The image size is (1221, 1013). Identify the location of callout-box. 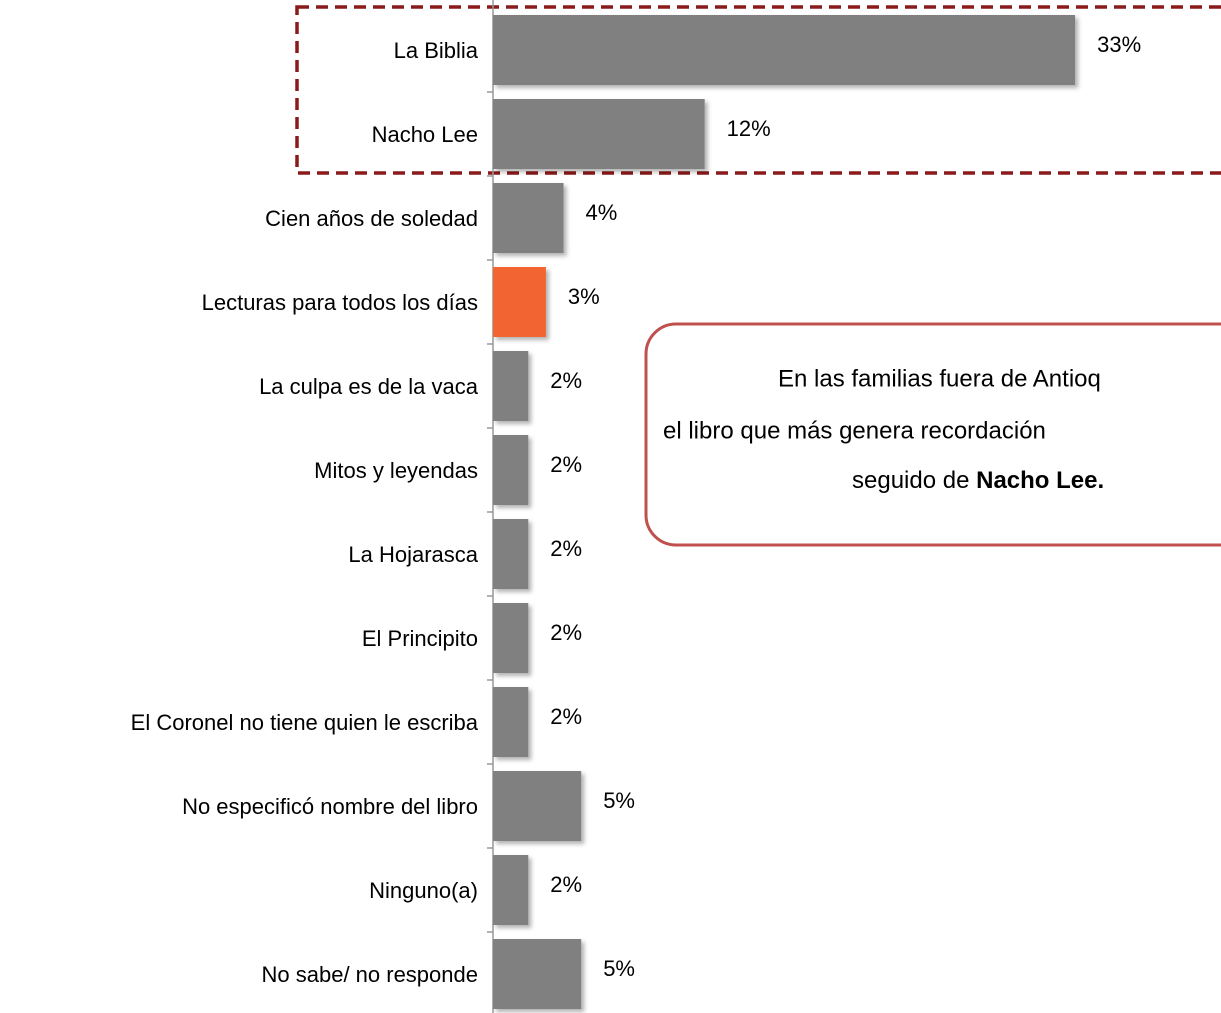
(932, 434).